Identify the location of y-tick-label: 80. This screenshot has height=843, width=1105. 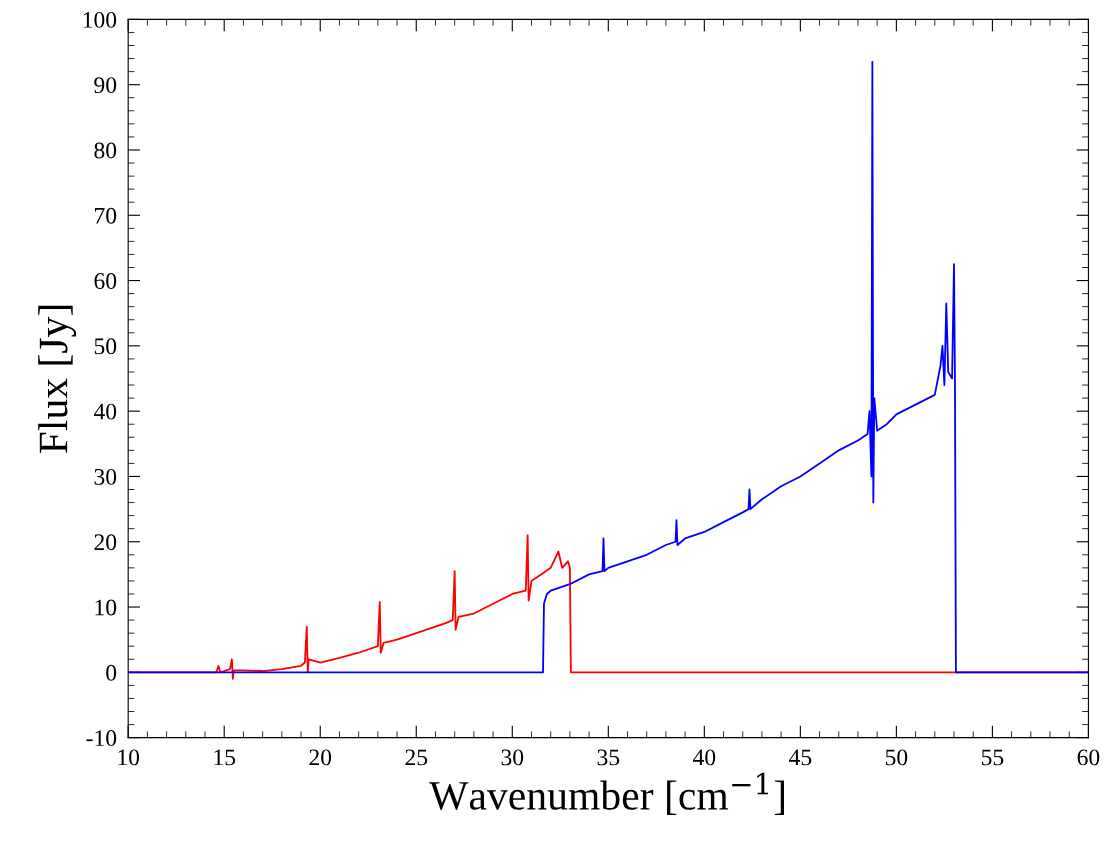
(105, 150).